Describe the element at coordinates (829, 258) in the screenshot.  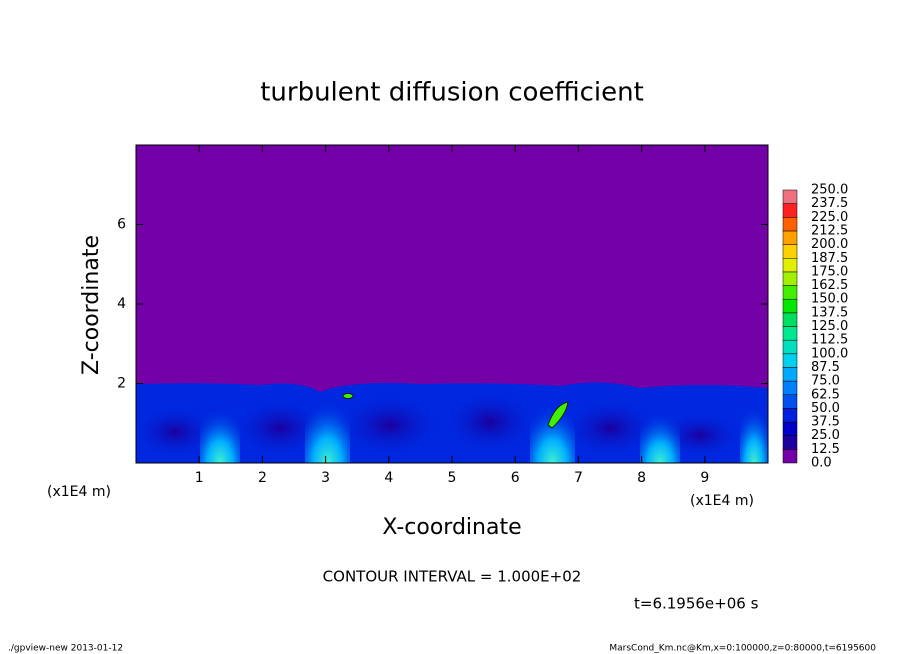
I see `colorbar-label: 187.5` at that location.